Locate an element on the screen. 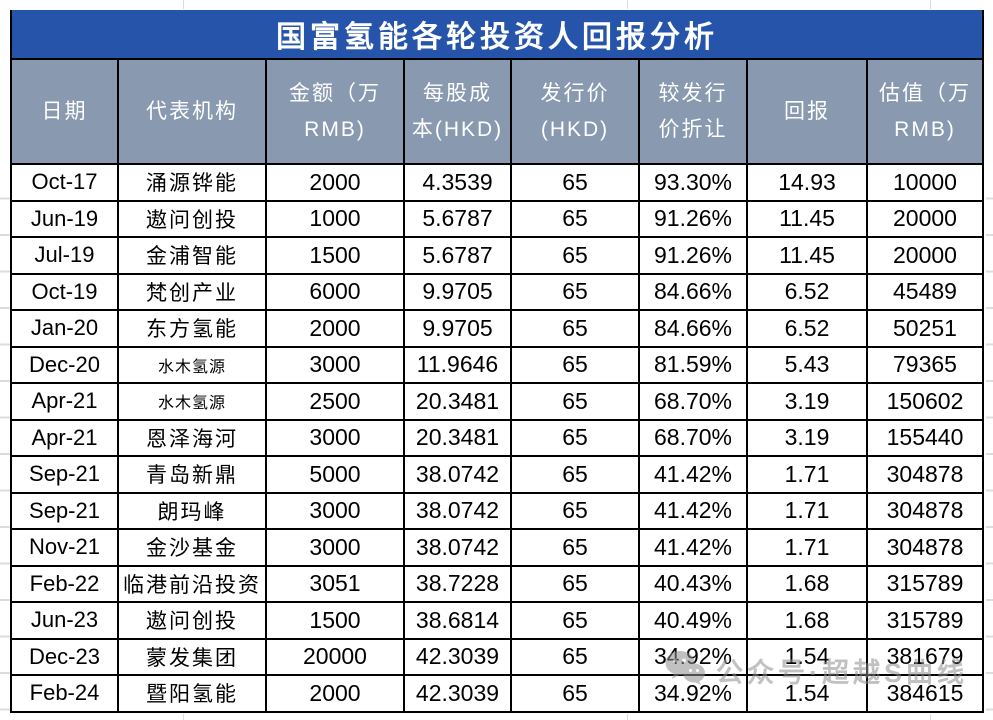  cell-return: 1.68 is located at coordinates (807, 620).